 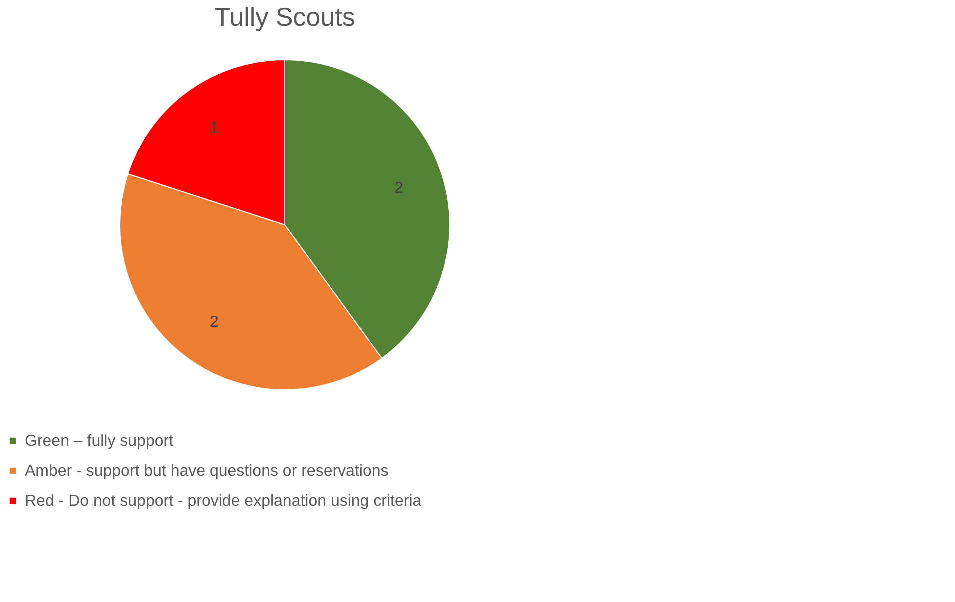 I want to click on legend-label: Amber - support but have questions or reservations, so click(x=207, y=471).